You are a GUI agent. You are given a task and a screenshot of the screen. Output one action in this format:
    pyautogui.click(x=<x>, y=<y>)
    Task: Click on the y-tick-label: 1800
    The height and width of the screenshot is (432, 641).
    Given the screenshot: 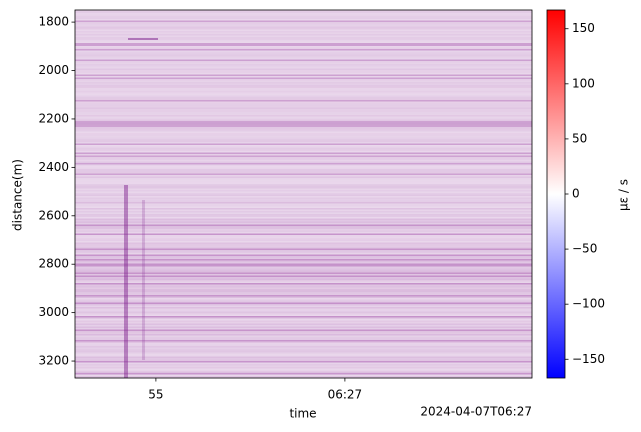 What is the action you would take?
    pyautogui.click(x=53, y=22)
    